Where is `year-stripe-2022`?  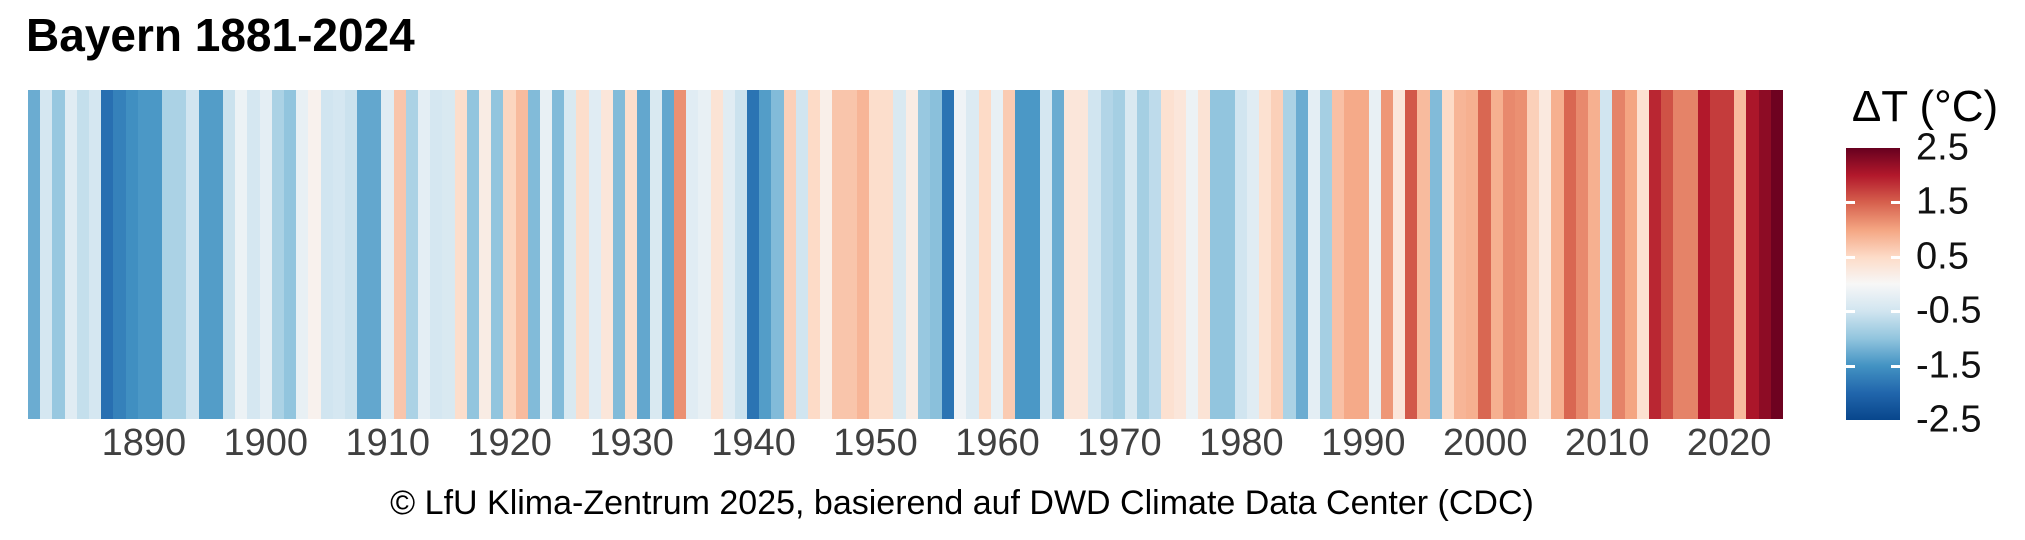
year-stripe-2022 is located at coordinates (1752, 254).